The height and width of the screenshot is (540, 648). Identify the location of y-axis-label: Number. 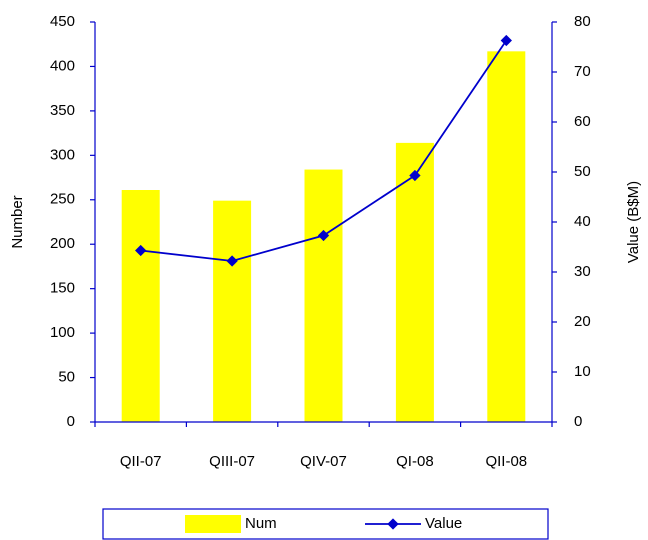
(17, 221).